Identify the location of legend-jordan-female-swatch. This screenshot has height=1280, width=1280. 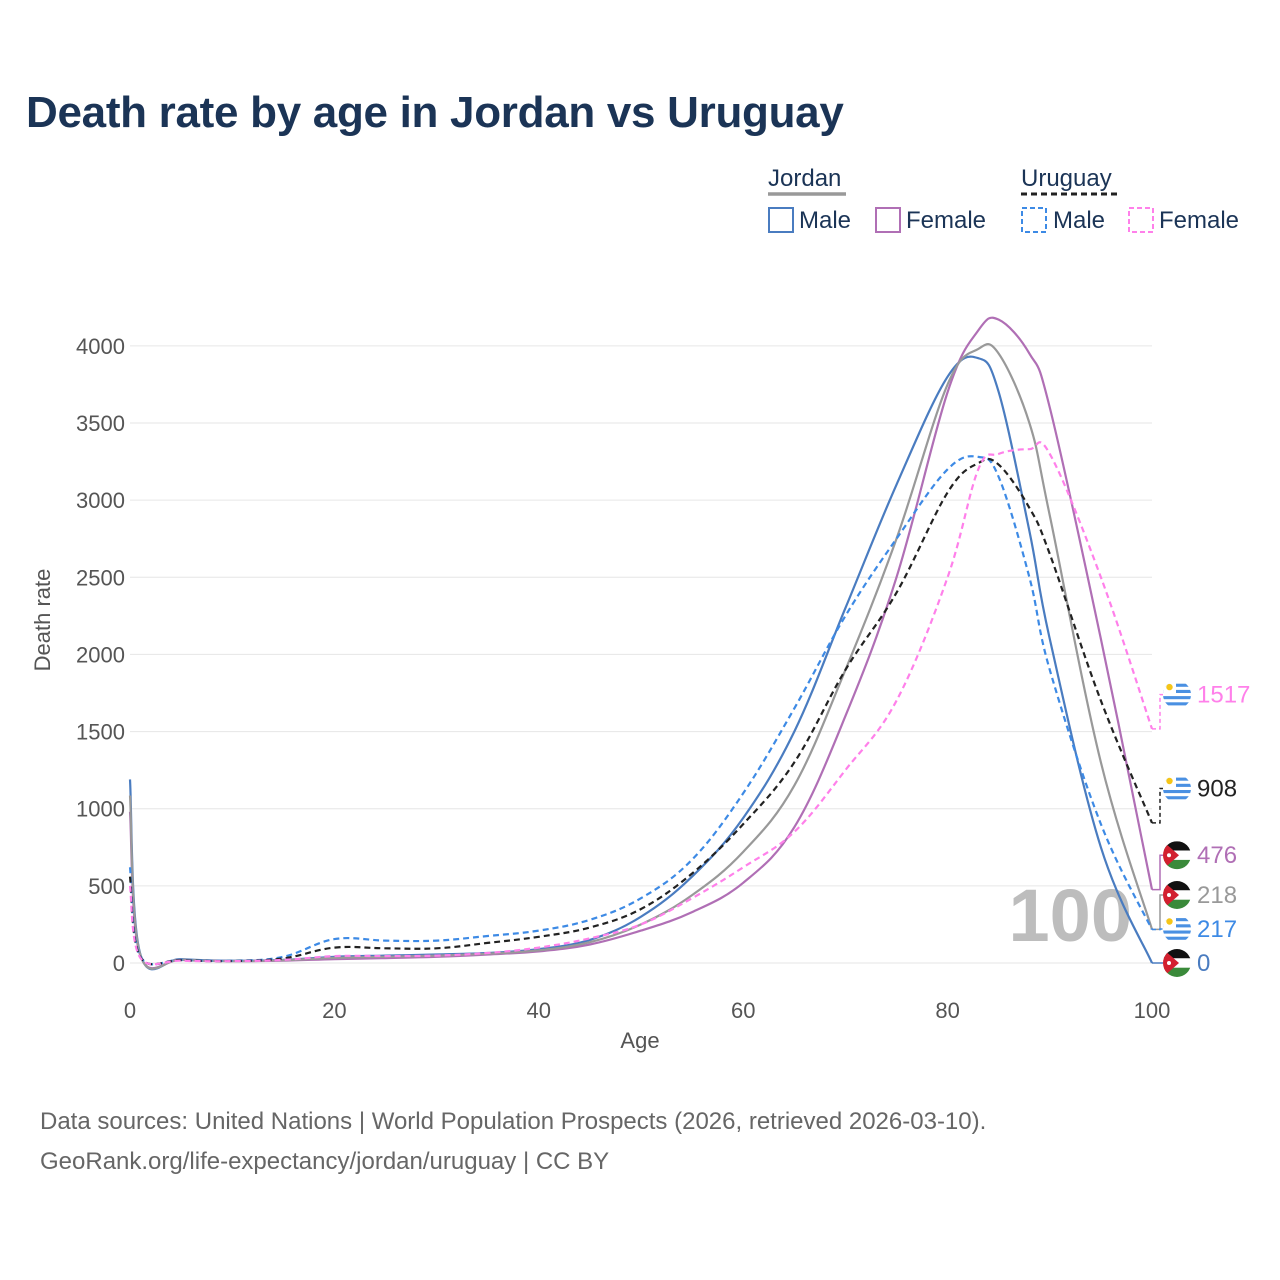
(888, 220).